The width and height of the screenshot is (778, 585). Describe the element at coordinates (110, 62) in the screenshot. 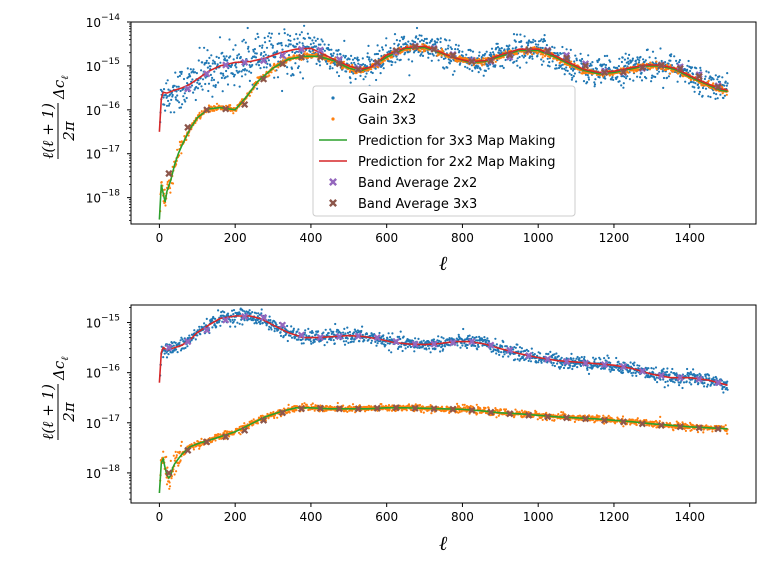

I see `top-y-tick-exponent: −15` at that location.